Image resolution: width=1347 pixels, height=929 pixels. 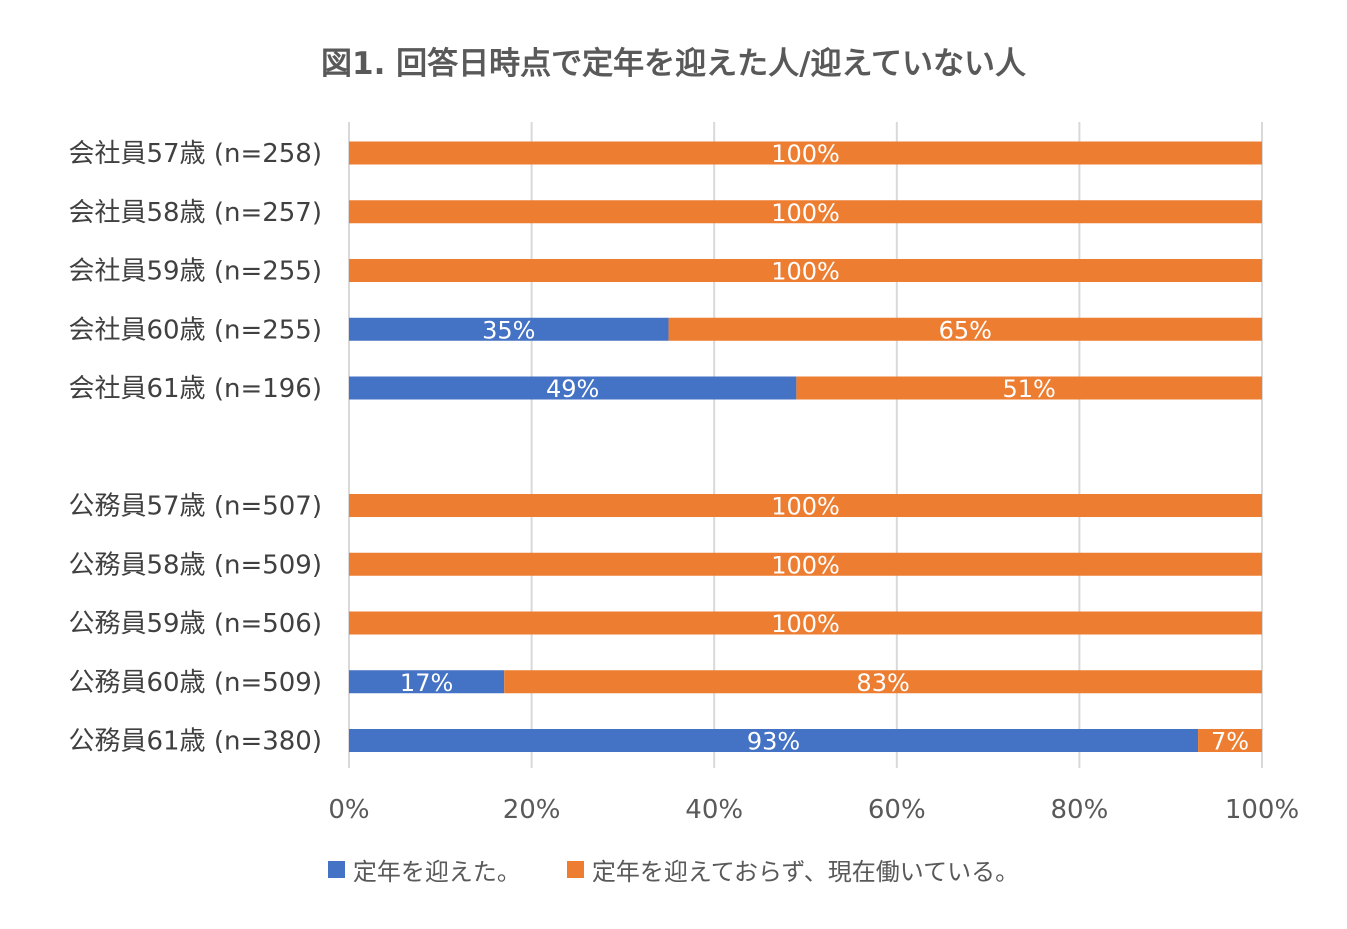 I want to click on category-label: 会社員61歳 (n=196), so click(x=195, y=389).